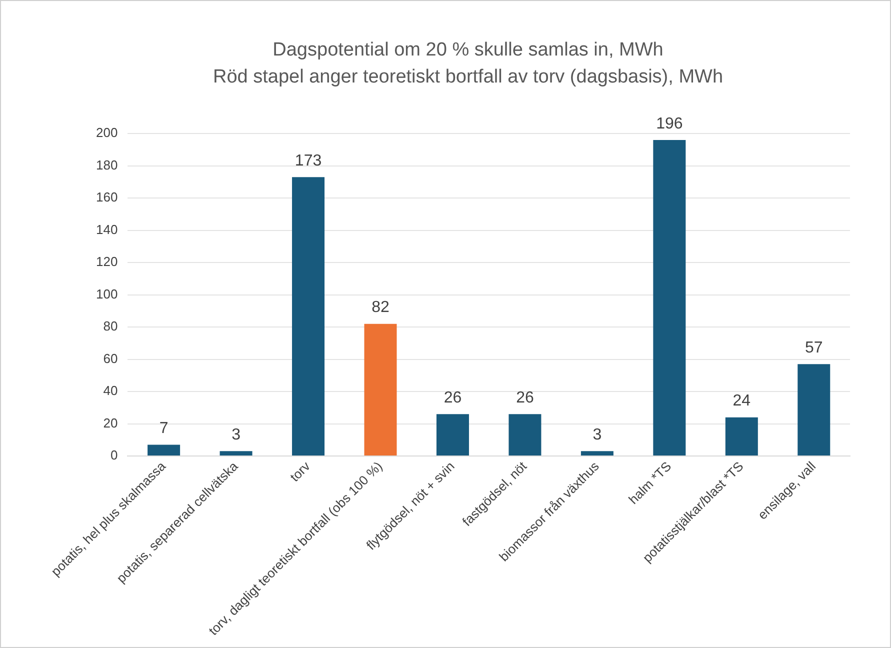  Describe the element at coordinates (107, 229) in the screenshot. I see `y-tick-label: 140` at that location.